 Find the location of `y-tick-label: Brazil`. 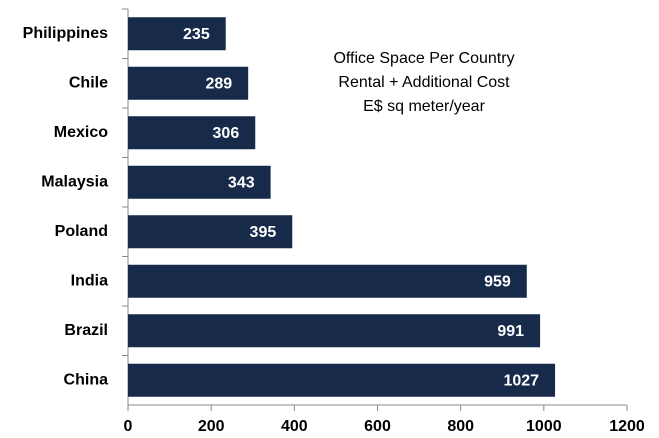

y-tick-label: Brazil is located at coordinates (86, 330).